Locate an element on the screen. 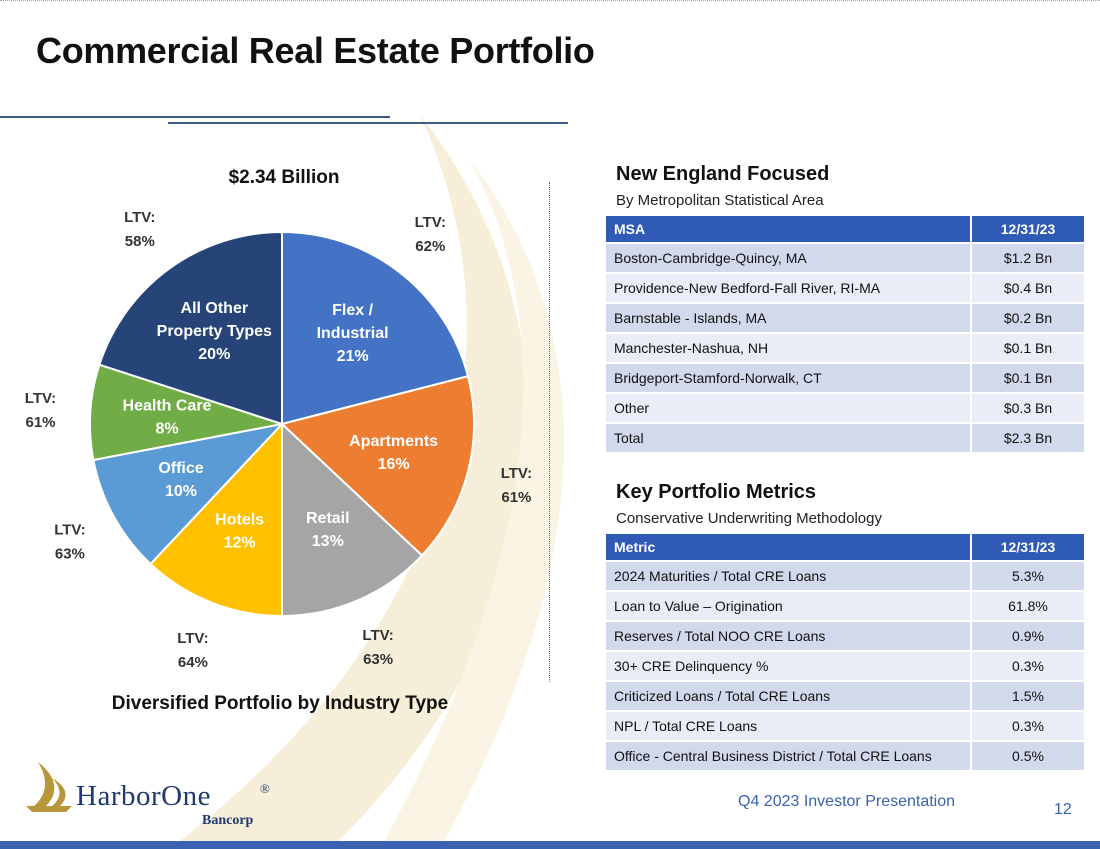  slice-percent-label: 20% is located at coordinates (214, 354).